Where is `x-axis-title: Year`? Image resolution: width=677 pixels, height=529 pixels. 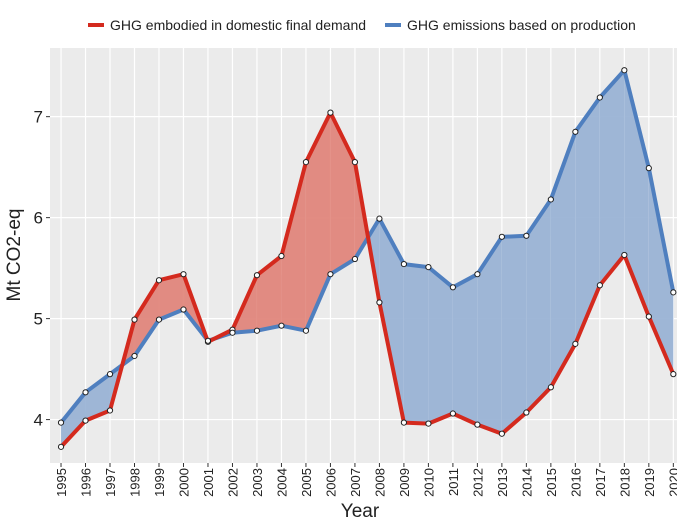 x-axis-title: Year is located at coordinates (360, 511).